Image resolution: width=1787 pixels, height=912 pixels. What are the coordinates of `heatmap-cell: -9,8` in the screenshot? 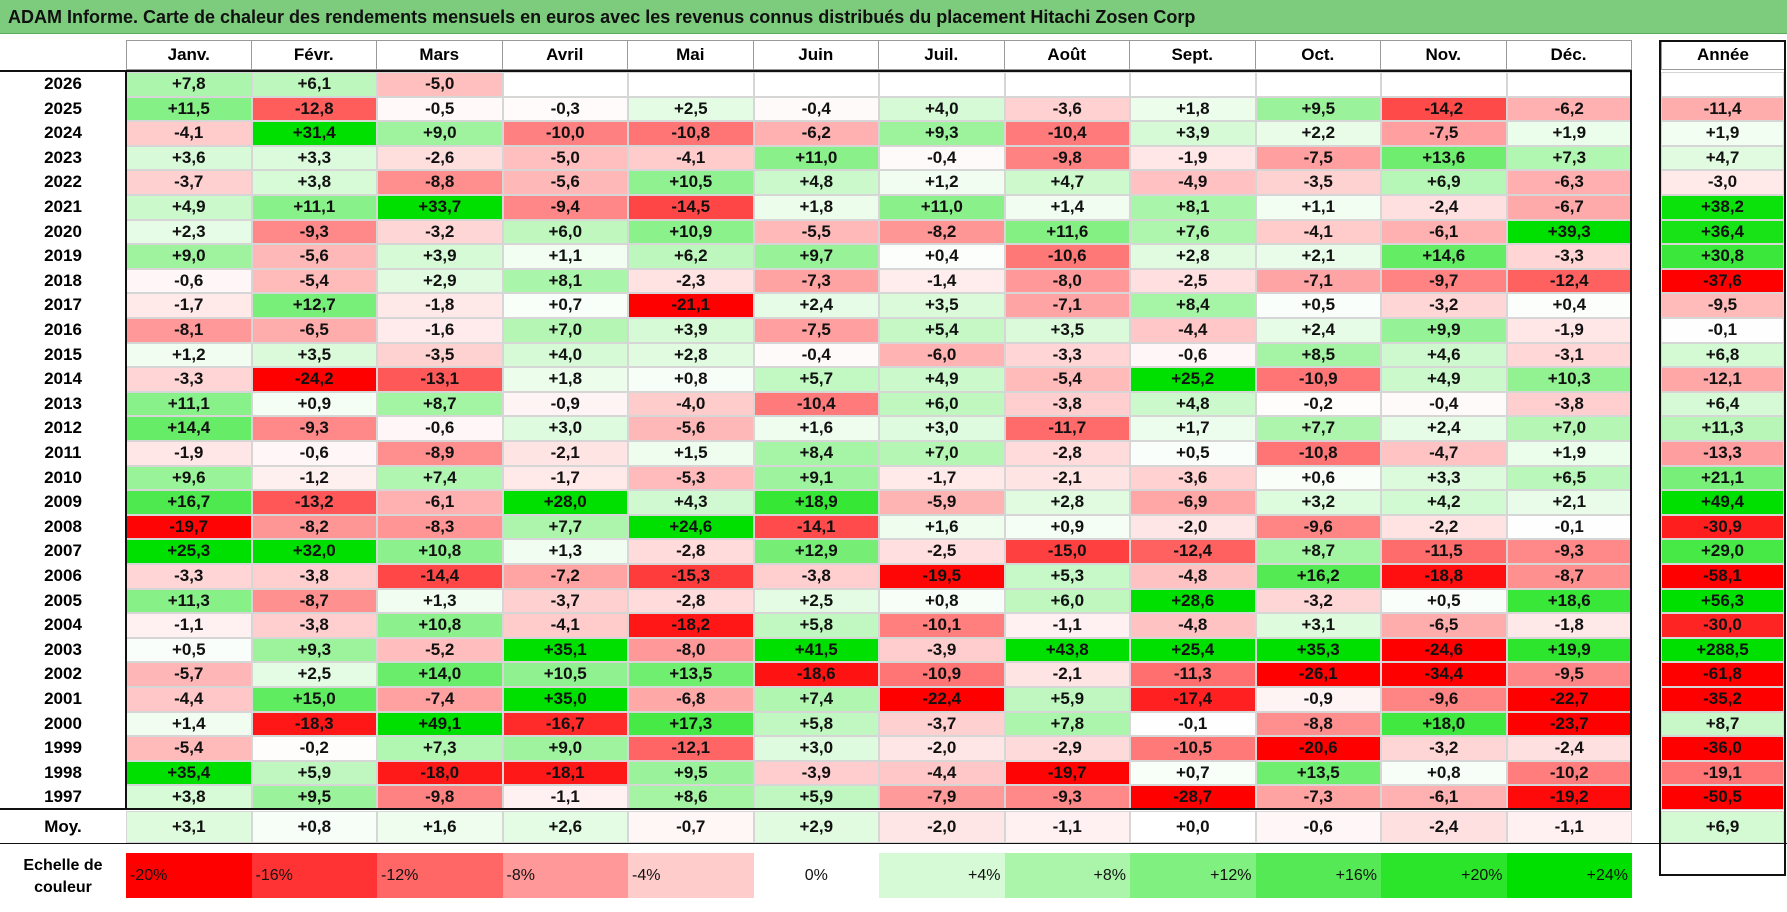 It's located at (1067, 158).